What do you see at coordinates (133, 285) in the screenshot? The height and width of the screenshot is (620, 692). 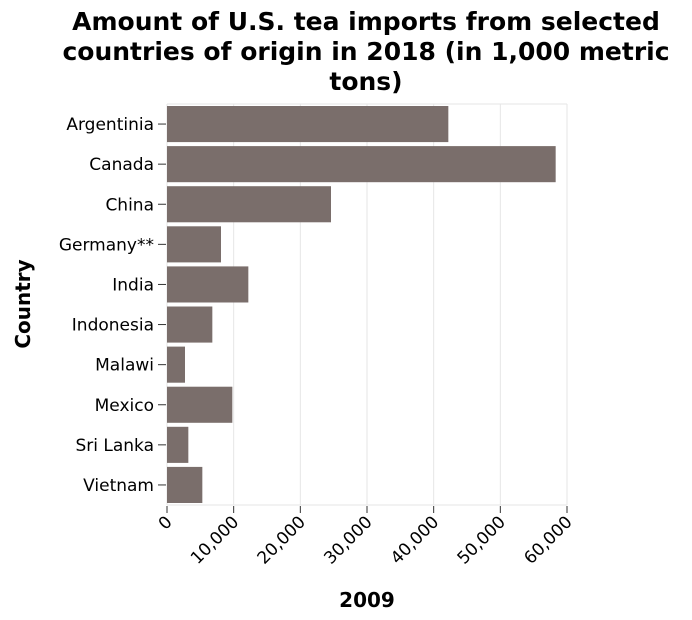 I see `y-tick-label: India` at bounding box center [133, 285].